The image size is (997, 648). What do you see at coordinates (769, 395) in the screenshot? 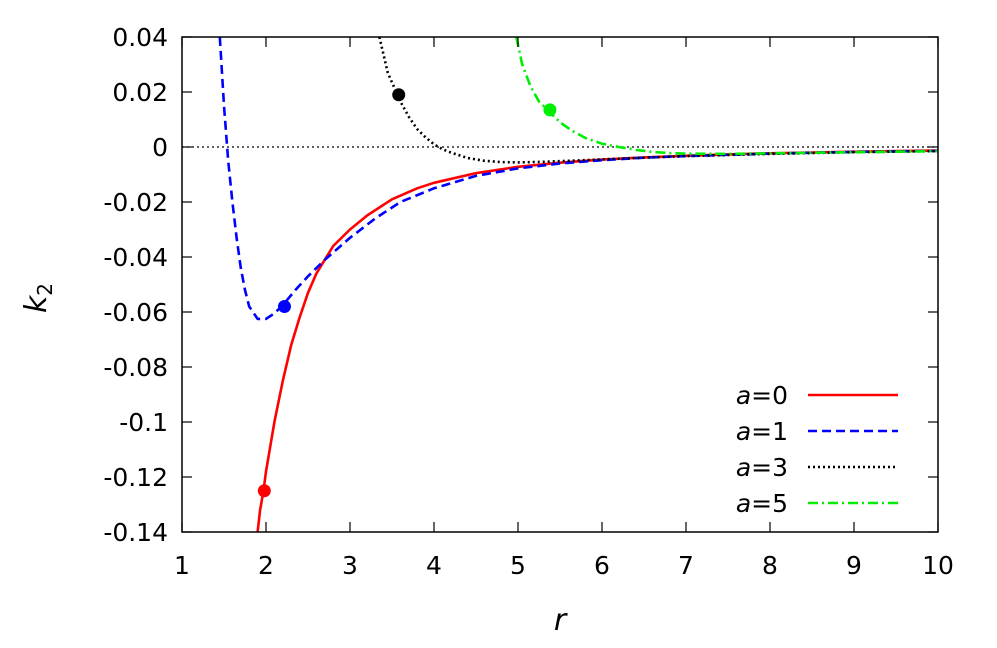
I see `legend-value: =0` at bounding box center [769, 395].